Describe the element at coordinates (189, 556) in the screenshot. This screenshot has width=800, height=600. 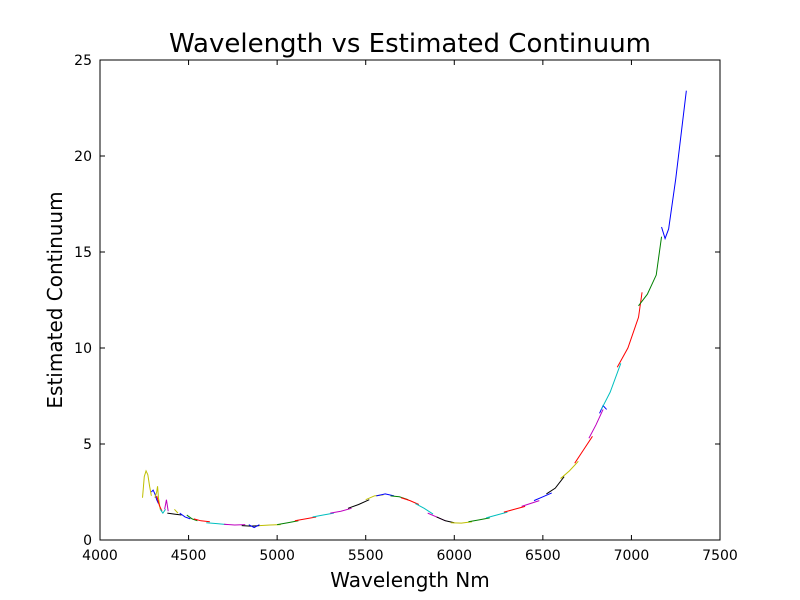
I see `x-tick-label: 4500` at that location.